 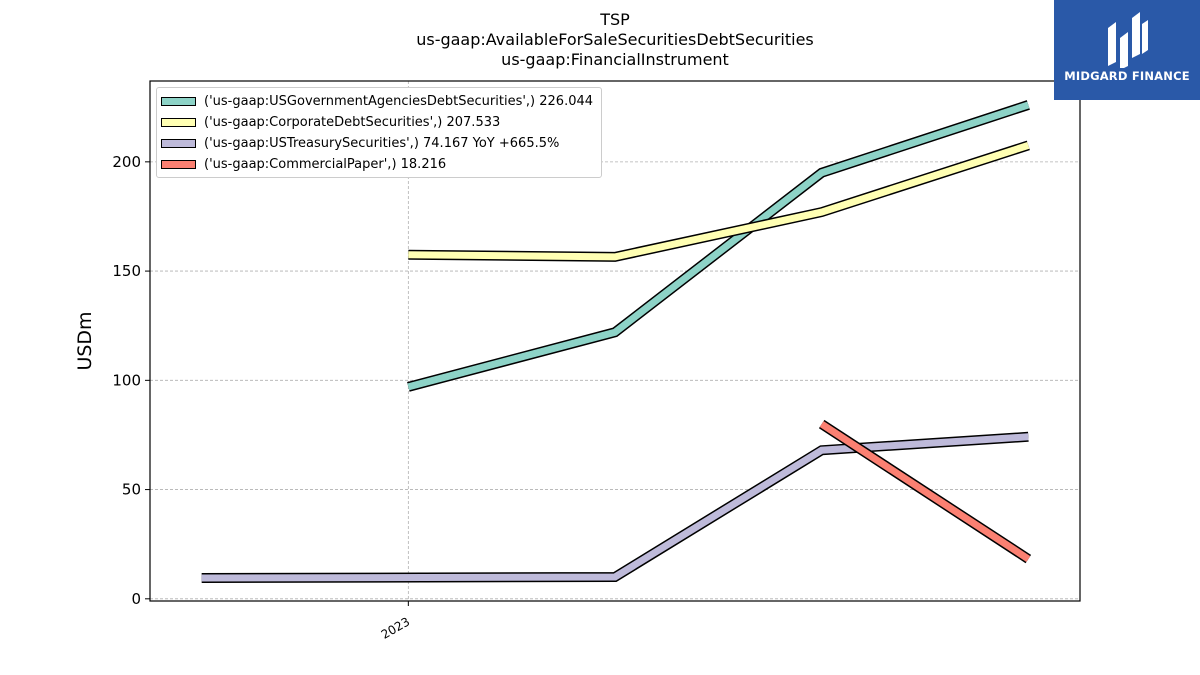 I want to click on y-tick-label: 100, so click(x=126, y=380).